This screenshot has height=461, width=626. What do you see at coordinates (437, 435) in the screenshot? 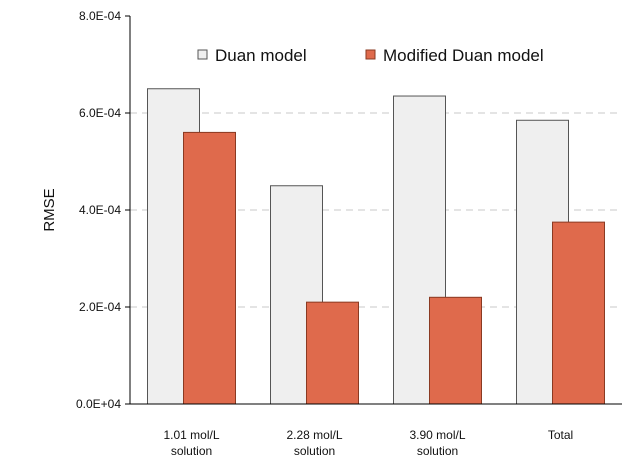
I see `x-category-label: 3.90 mol/L` at bounding box center [437, 435].